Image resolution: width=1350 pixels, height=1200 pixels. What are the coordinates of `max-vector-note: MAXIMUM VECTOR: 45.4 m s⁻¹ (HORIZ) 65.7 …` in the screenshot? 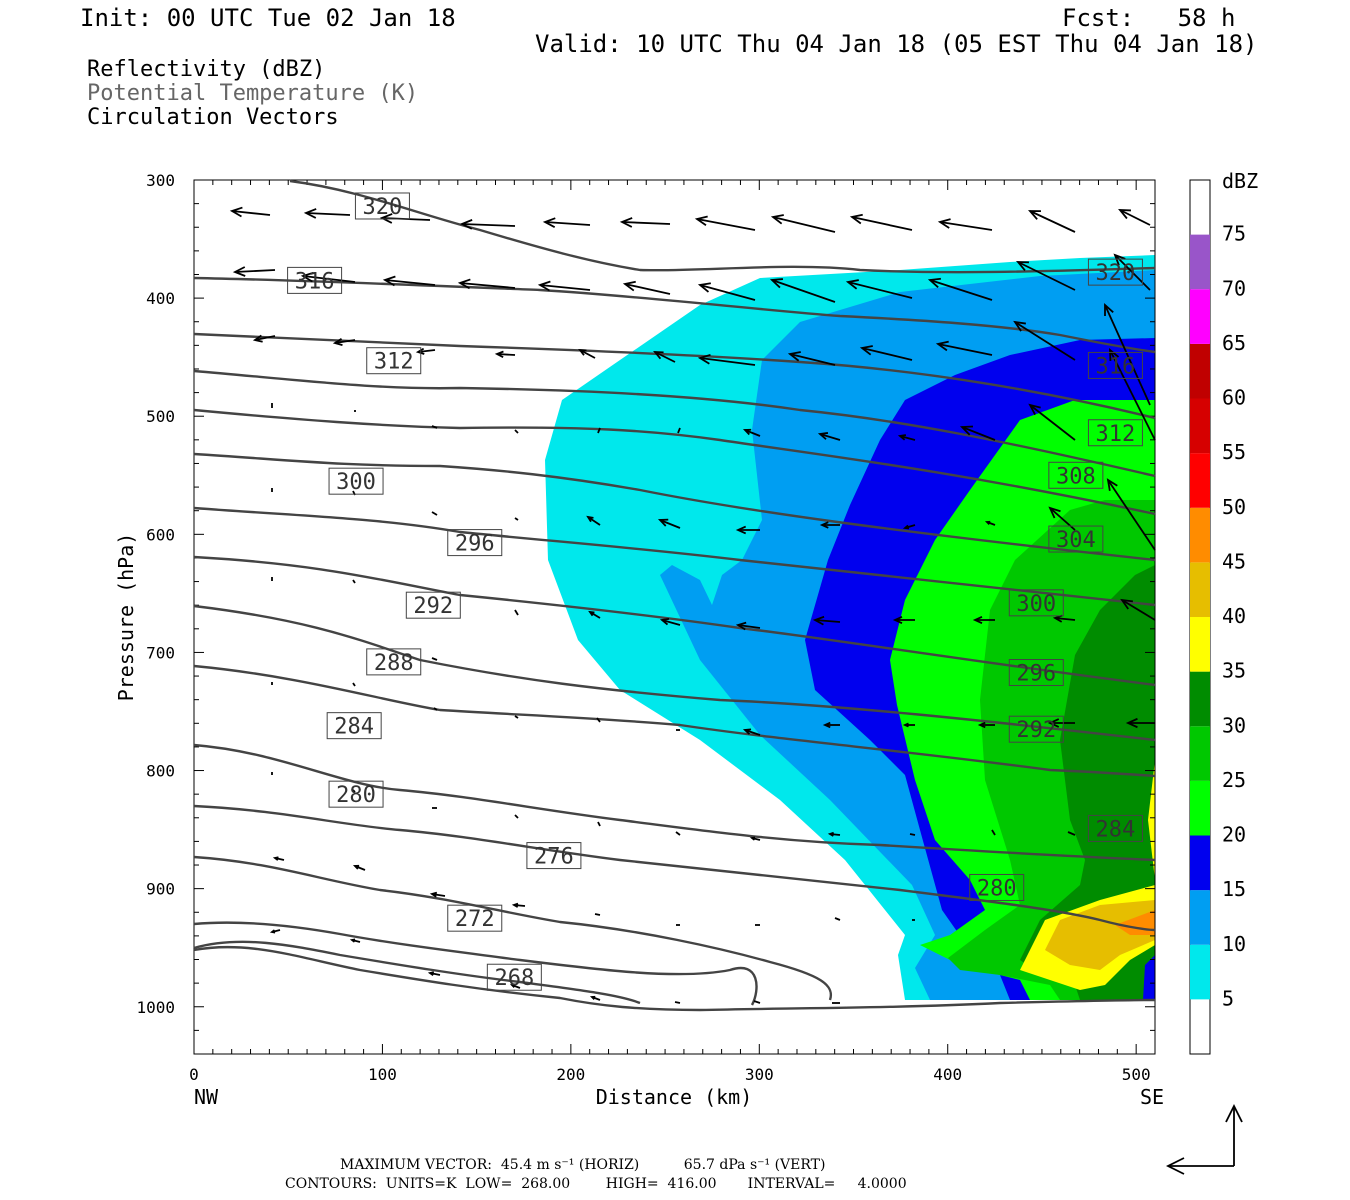 It's located at (583, 1165).